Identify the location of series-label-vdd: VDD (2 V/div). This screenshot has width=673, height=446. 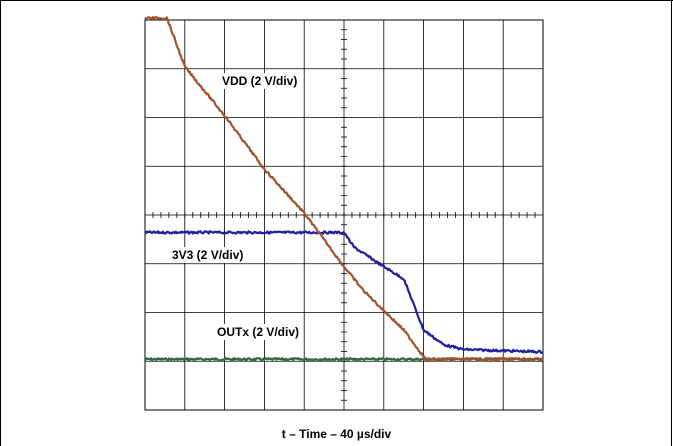
(259, 81).